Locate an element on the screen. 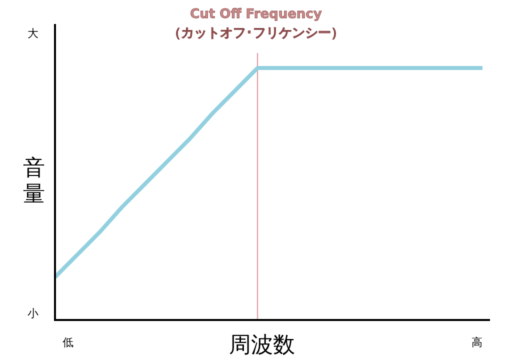 Image resolution: width=510 pixels, height=360 pixels. chart-subtitle: （カットオフ･フリケンシー） is located at coordinates (256, 33).